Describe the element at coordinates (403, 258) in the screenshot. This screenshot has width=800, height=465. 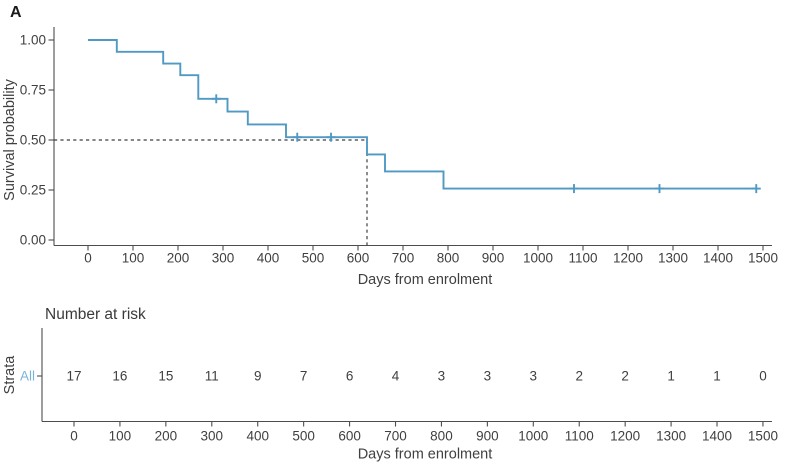
I see `x-tick-label: 700` at that location.